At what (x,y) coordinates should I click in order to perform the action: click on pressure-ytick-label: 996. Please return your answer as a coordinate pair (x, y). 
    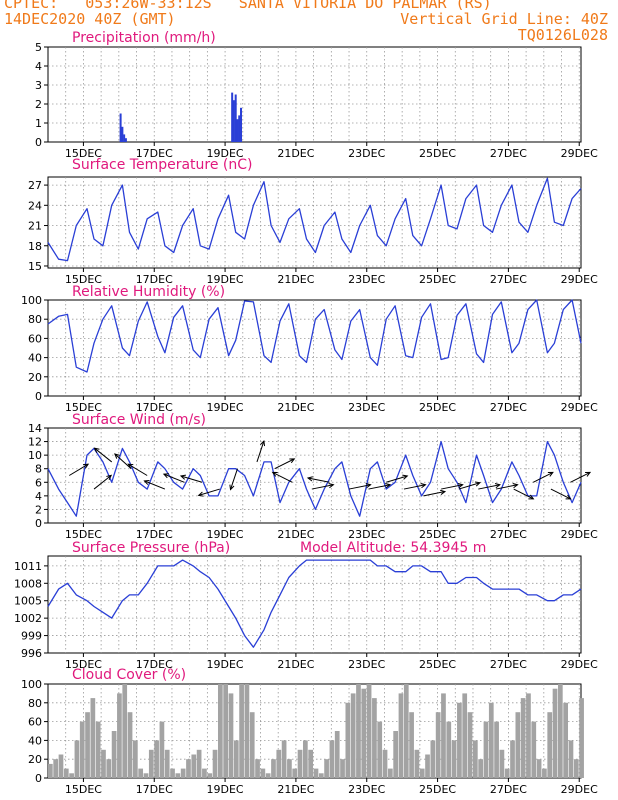
    Looking at the image, I should click on (31, 653).